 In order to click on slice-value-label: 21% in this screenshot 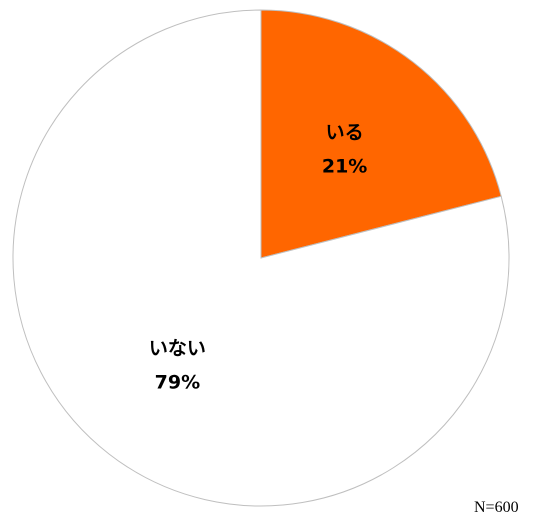, I will do `click(344, 167)`.